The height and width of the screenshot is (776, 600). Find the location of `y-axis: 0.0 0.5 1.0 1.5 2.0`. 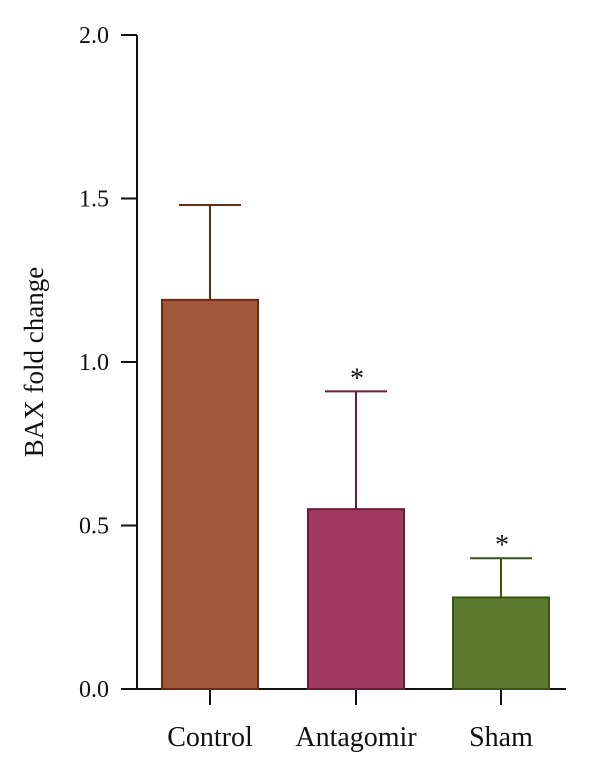

y-axis: 0.0 0.5 1.0 1.5 2.0 is located at coordinates (108, 363).